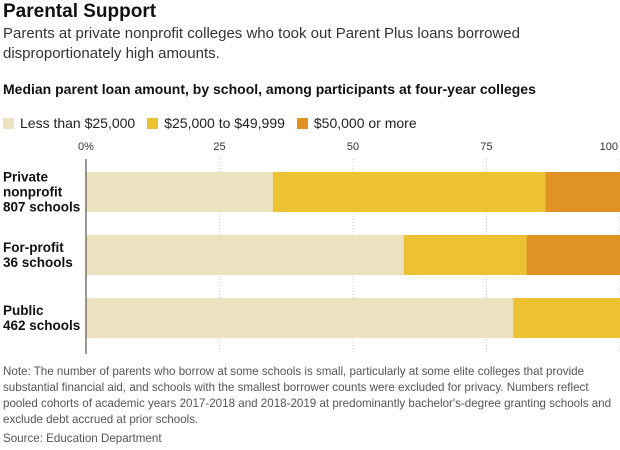  Describe the element at coordinates (80, 11) in the screenshot. I see `chart-title-main: Parental Support` at that location.